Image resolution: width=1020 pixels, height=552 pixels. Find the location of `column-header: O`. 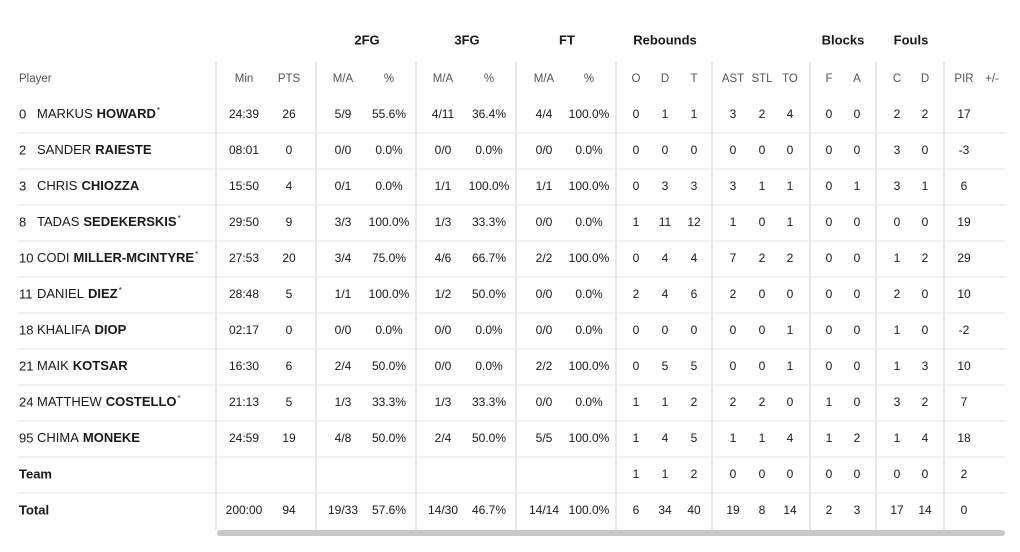

column-header: O is located at coordinates (636, 79).